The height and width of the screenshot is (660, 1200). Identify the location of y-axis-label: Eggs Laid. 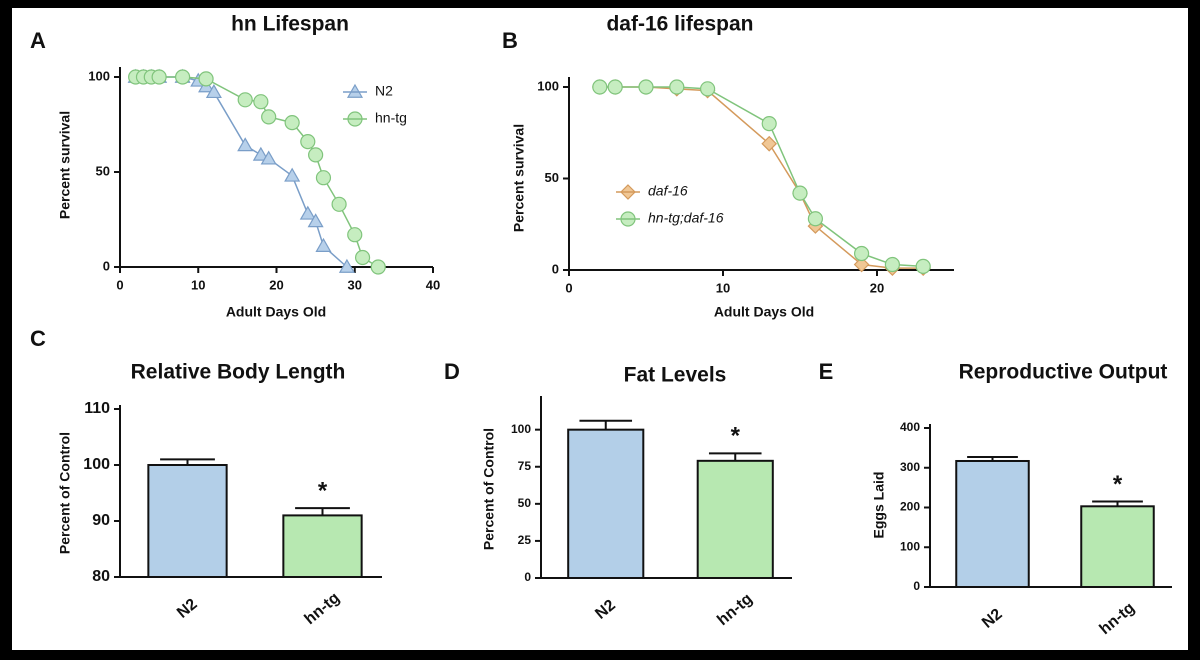
(879, 505).